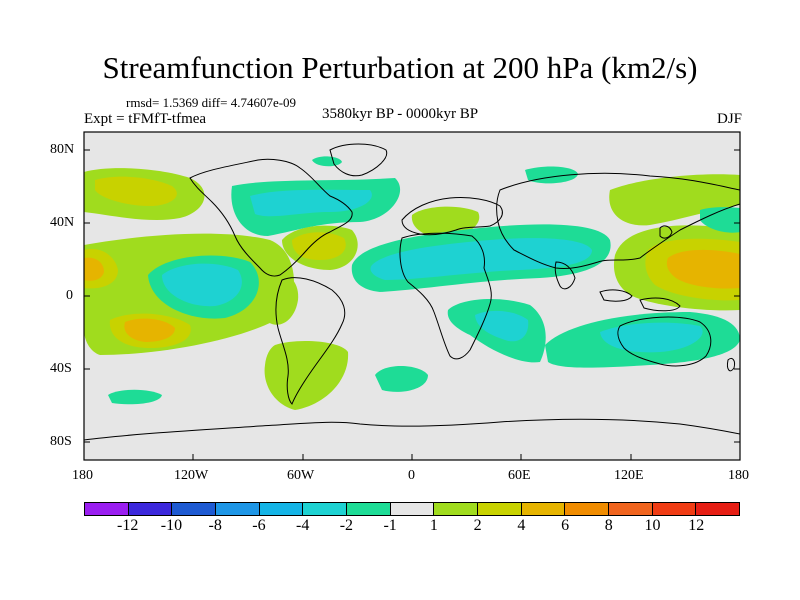 Image resolution: width=800 pixels, height=600 pixels. I want to click on x-tick-label: 0, so click(411, 475).